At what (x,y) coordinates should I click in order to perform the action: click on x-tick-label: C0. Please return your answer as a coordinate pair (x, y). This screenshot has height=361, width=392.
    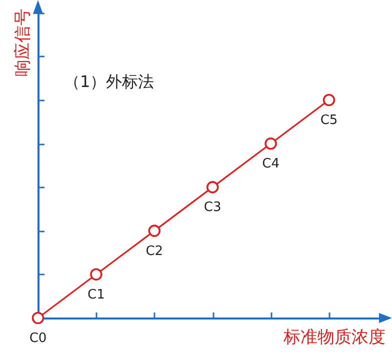
    Looking at the image, I should click on (38, 338).